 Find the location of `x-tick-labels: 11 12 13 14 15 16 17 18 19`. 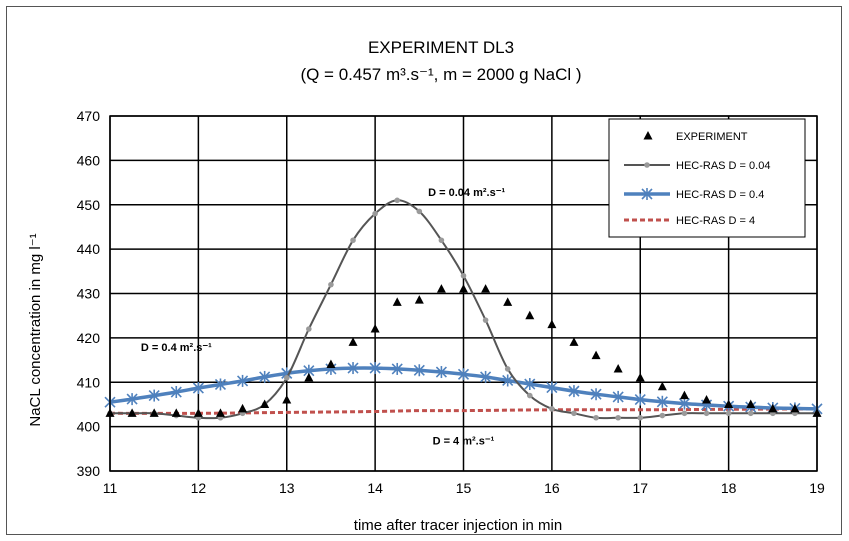

x-tick-labels: 11 12 13 14 15 16 17 18 19 is located at coordinates (464, 488).